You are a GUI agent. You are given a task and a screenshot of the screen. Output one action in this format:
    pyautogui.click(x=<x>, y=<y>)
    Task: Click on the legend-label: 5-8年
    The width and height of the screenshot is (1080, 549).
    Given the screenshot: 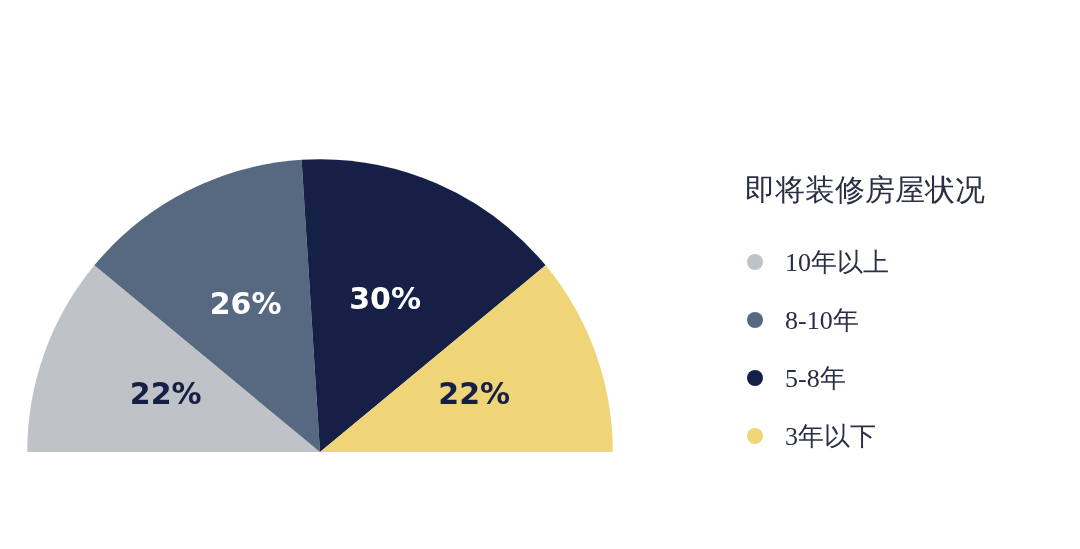 What is the action you would take?
    pyautogui.click(x=815, y=378)
    